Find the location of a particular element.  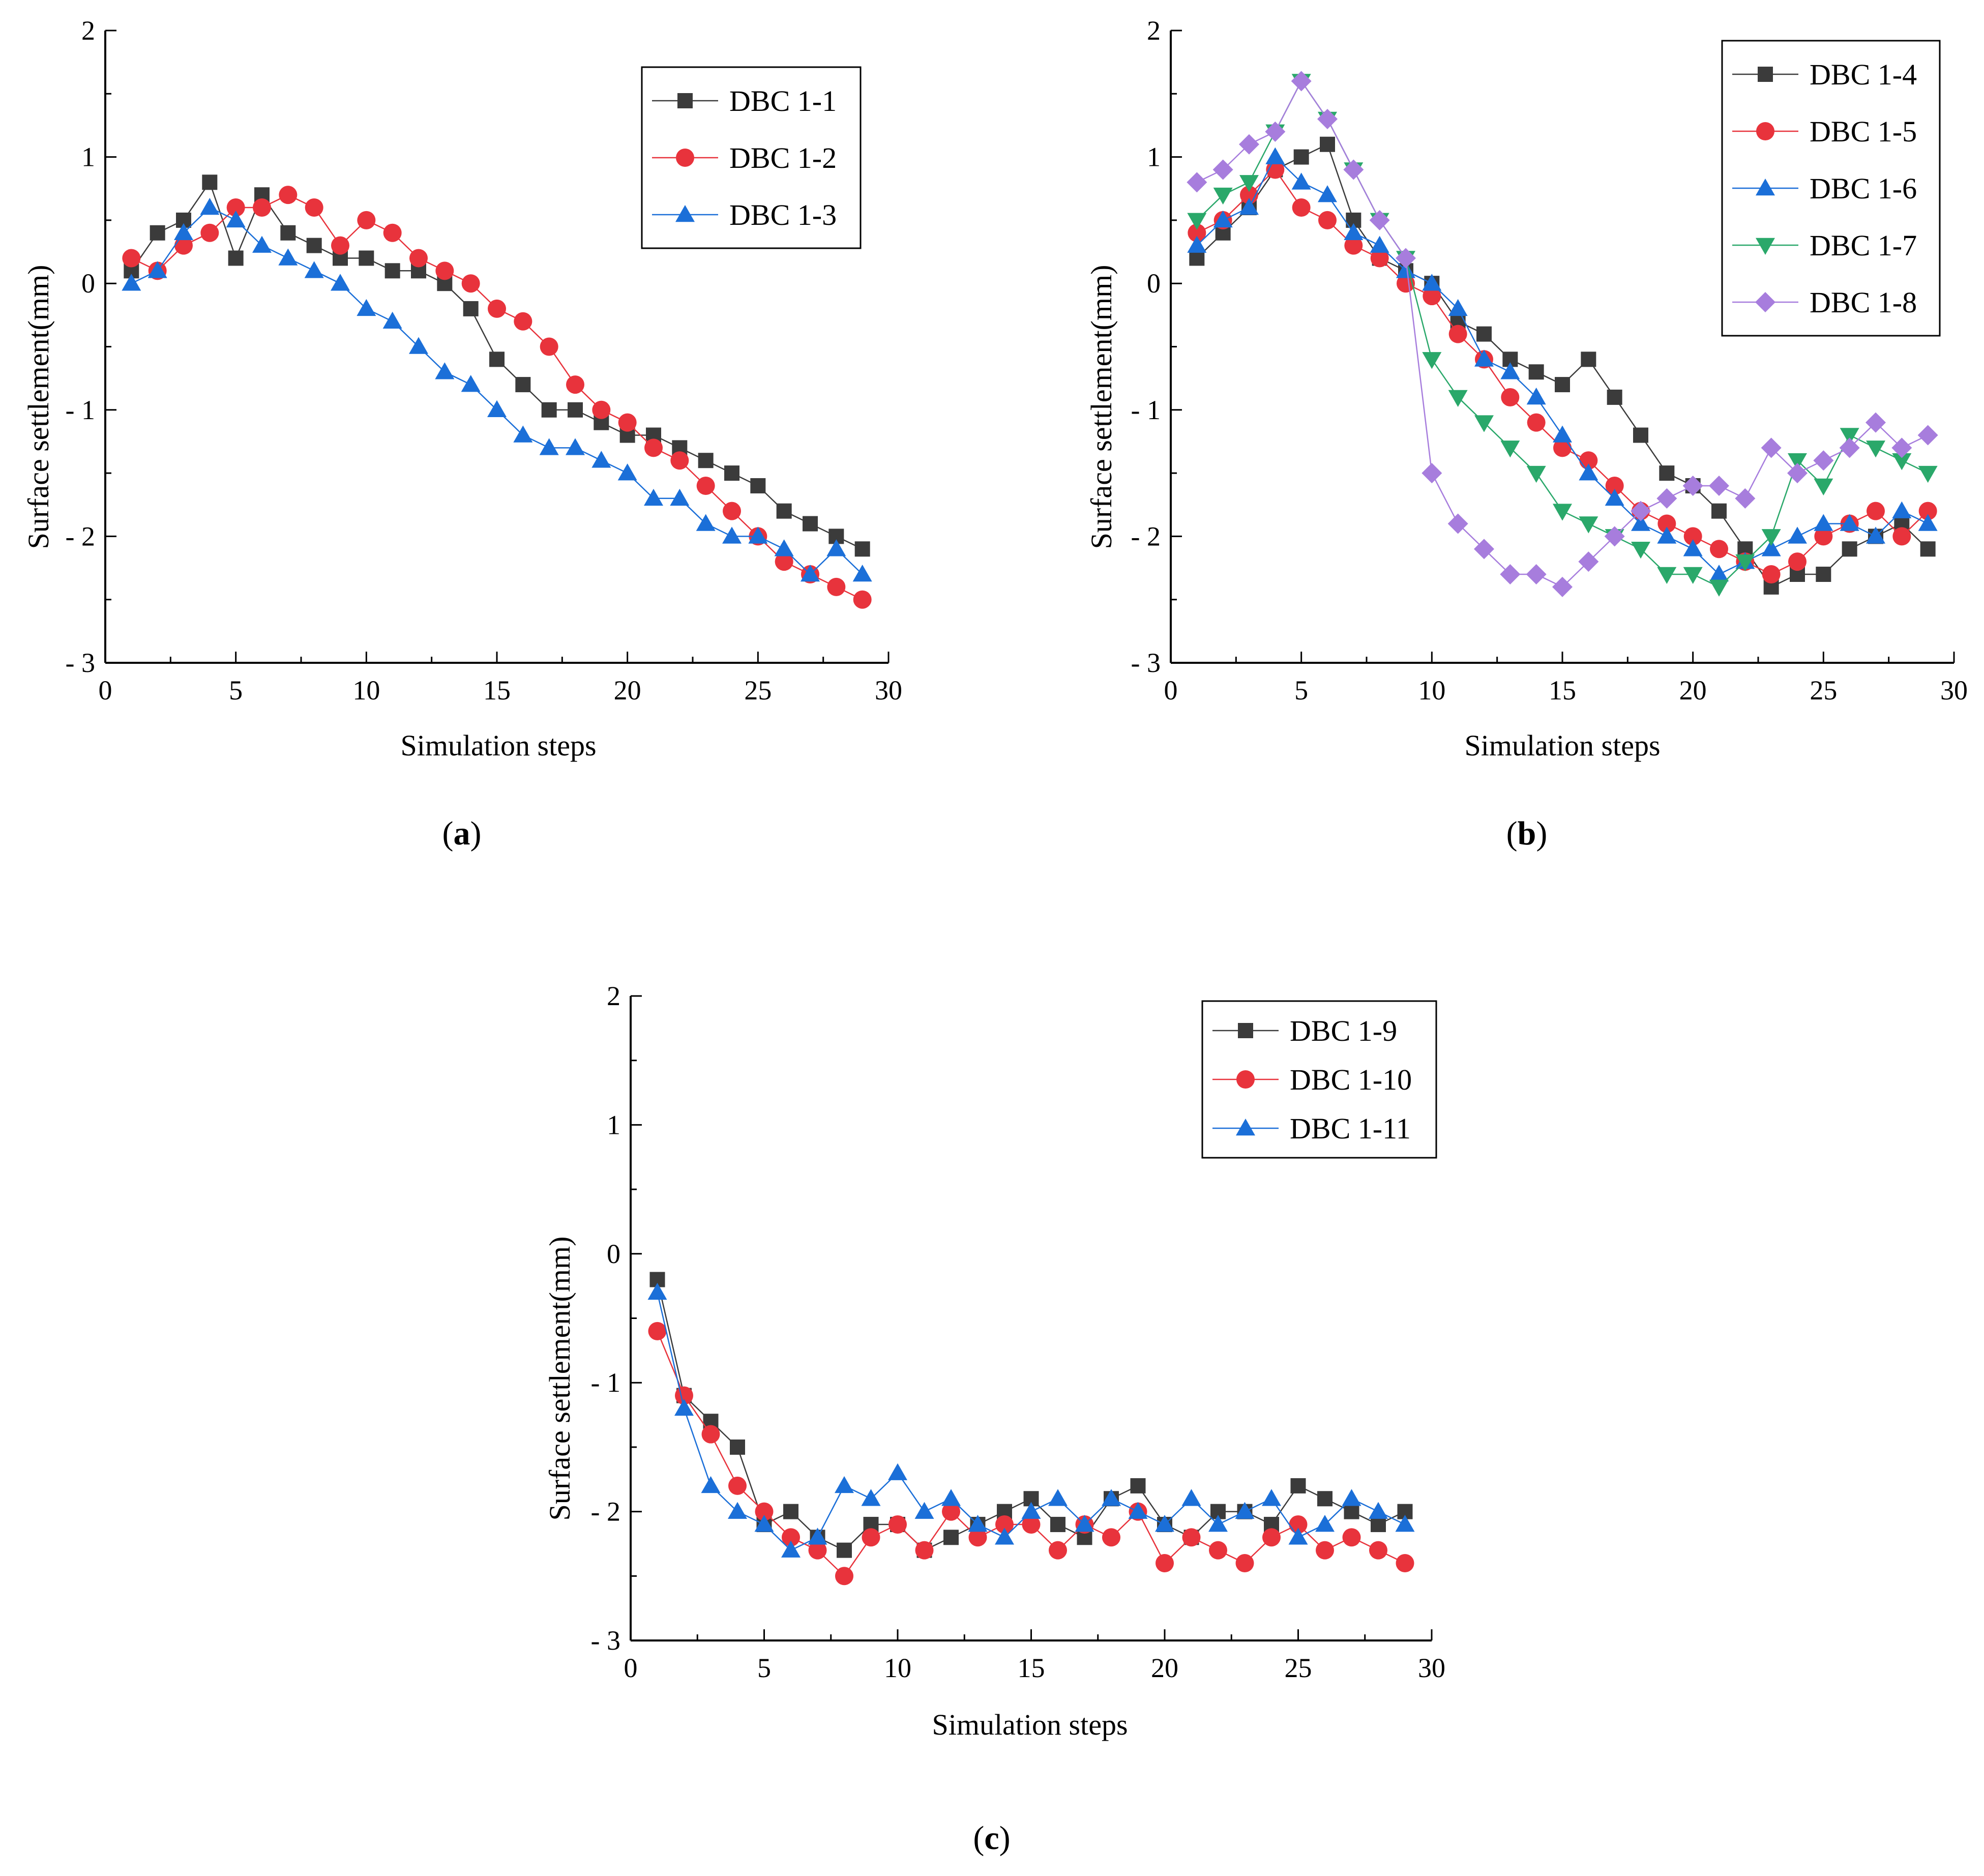

caption-letter: c is located at coordinates (991, 1838).